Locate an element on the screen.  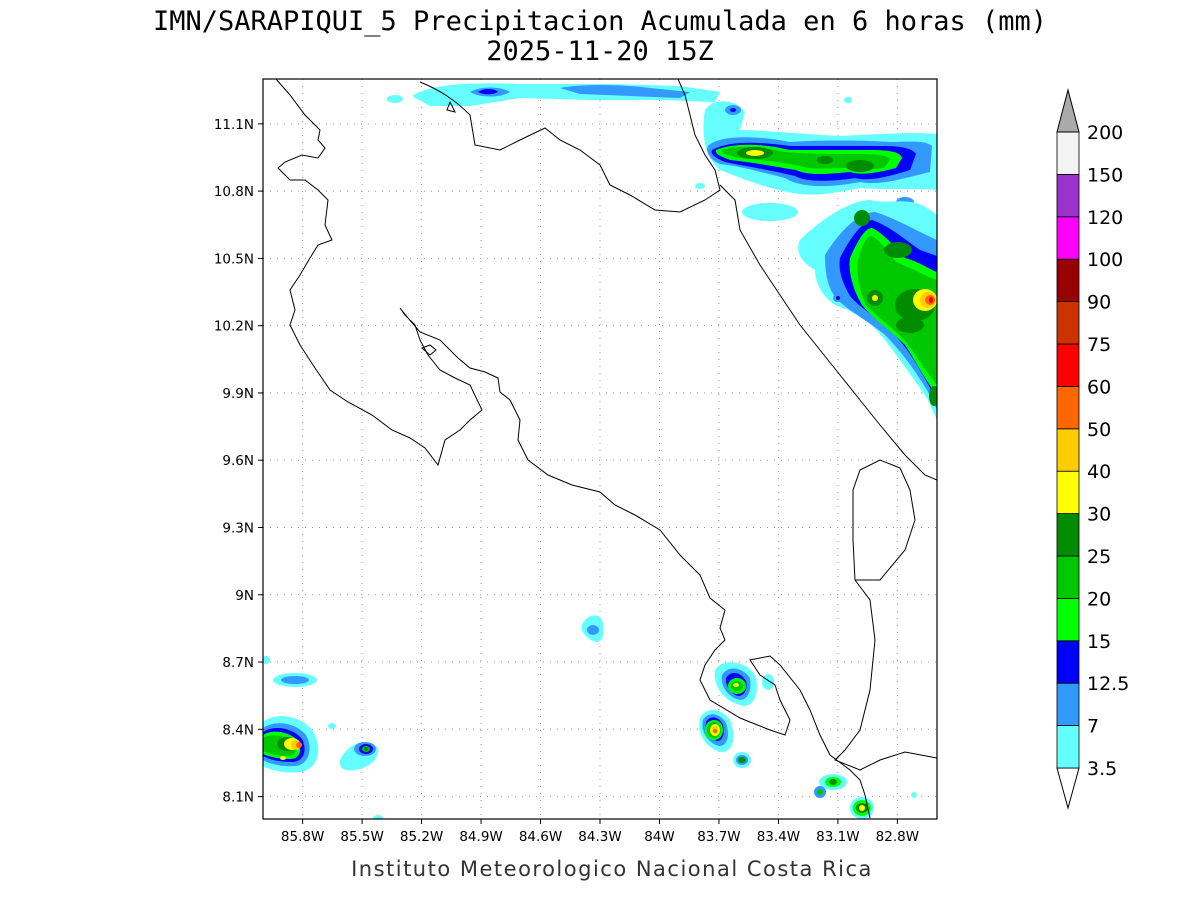
lat-tick-label: 9.9N is located at coordinates (238, 394).